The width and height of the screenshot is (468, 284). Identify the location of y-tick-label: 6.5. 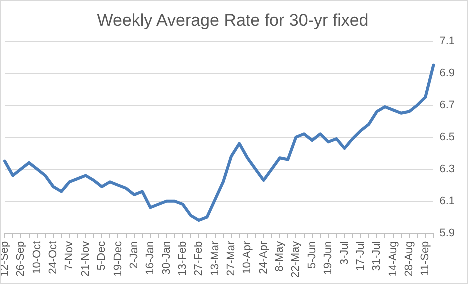
(448, 137).